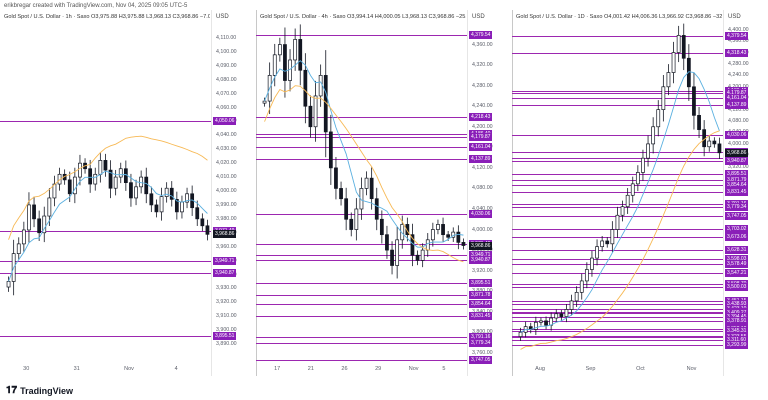  I want to click on price-tick: 4,000.00, so click(482, 229).